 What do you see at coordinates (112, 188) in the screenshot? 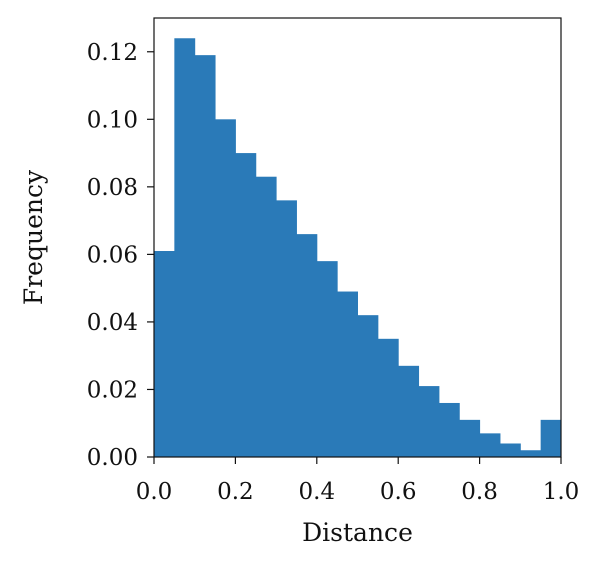
I see `y-tick-label: 0.08` at bounding box center [112, 188].